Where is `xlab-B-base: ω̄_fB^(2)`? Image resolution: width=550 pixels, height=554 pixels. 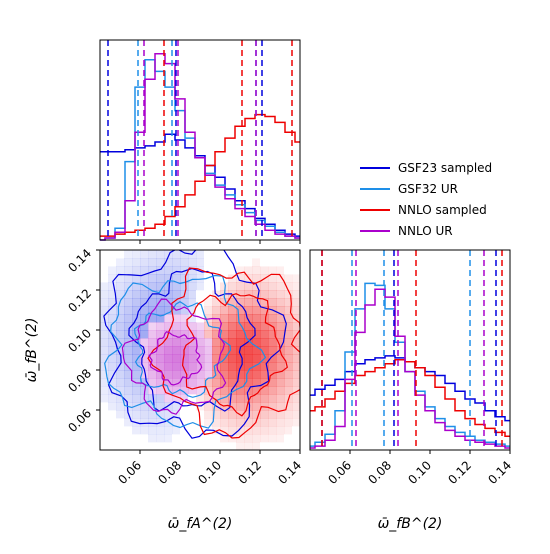 xlab-B-base: ω̄_fB^(2) is located at coordinates (410, 524).